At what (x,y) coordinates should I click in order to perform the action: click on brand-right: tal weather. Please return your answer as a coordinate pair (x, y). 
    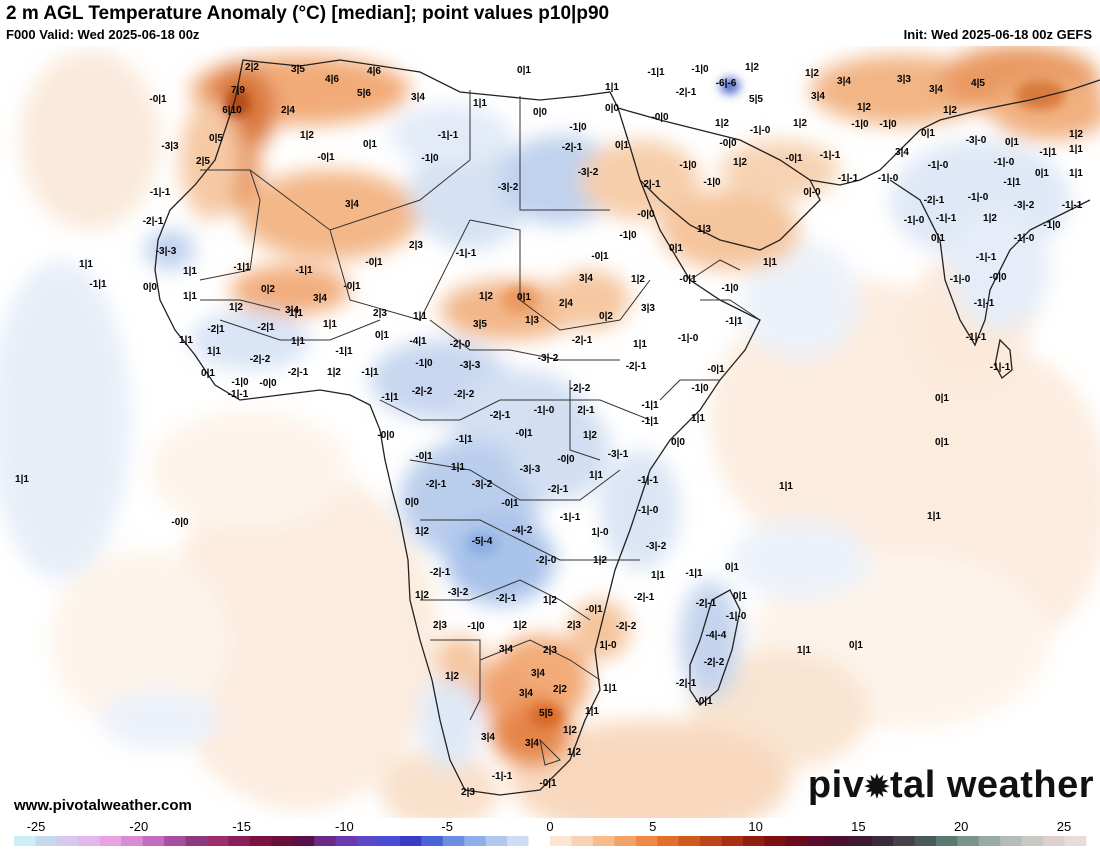
    Looking at the image, I should click on (991, 785).